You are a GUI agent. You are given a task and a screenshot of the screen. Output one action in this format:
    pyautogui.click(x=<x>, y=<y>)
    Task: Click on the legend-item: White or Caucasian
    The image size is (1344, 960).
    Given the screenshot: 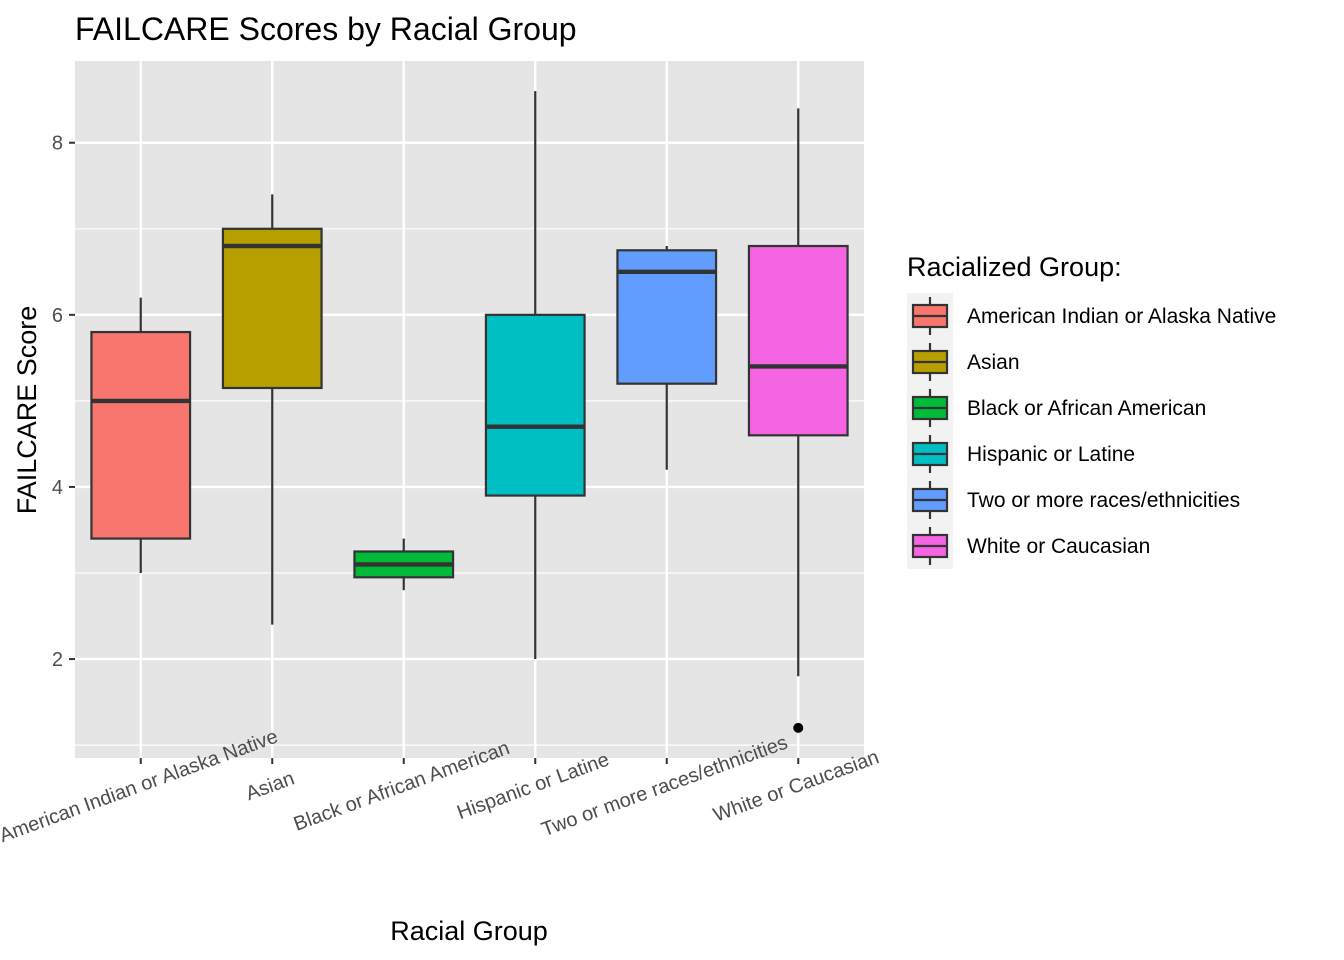 What is the action you would take?
    pyautogui.click(x=1030, y=546)
    